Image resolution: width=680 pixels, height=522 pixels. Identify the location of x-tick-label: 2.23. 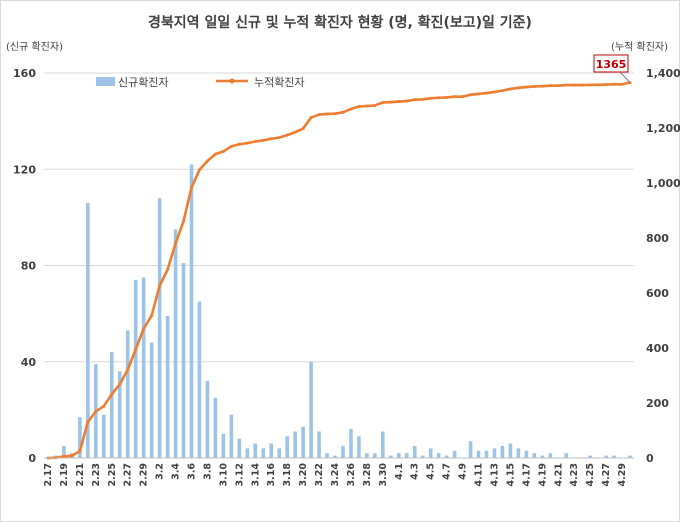
(96, 474).